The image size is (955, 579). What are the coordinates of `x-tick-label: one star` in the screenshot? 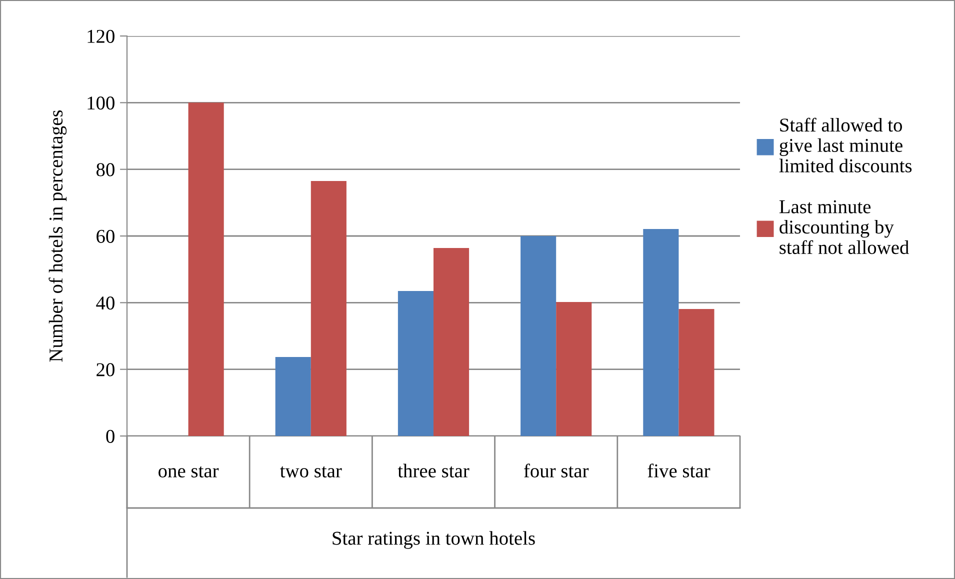 It's located at (188, 472).